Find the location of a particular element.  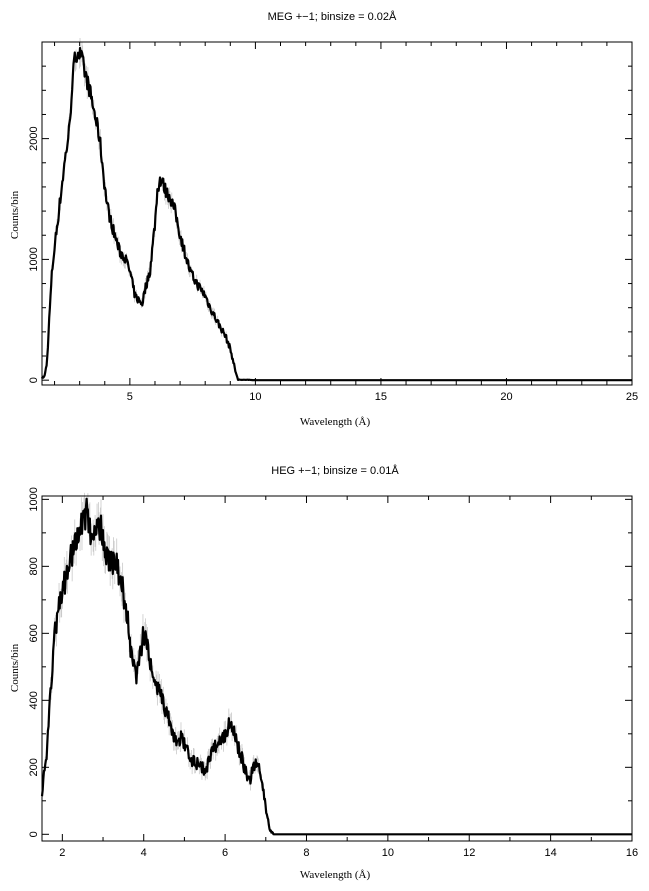

meg-xtick-label: 10 is located at coordinates (255, 397).